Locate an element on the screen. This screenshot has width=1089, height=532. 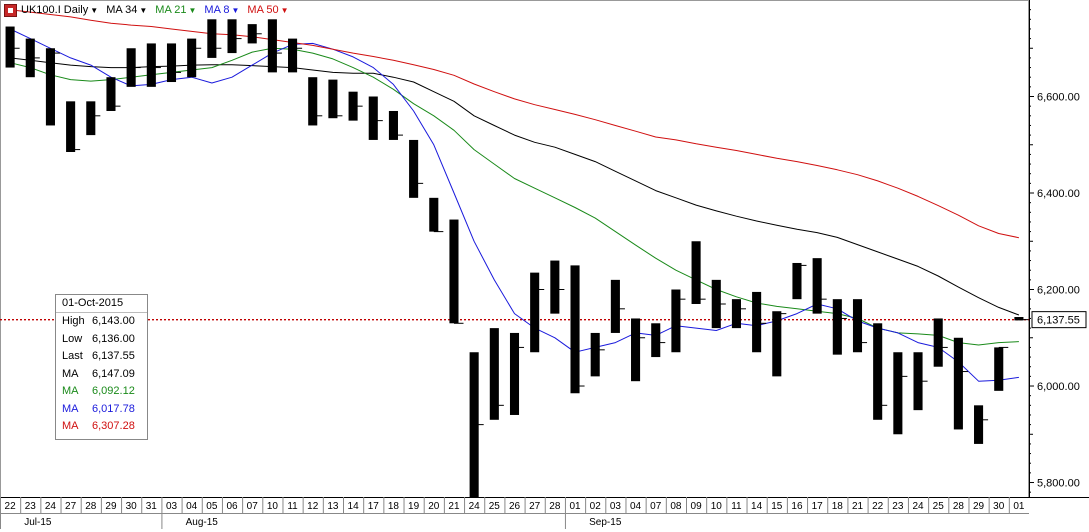
x-day-label: 10 is located at coordinates (273, 506).